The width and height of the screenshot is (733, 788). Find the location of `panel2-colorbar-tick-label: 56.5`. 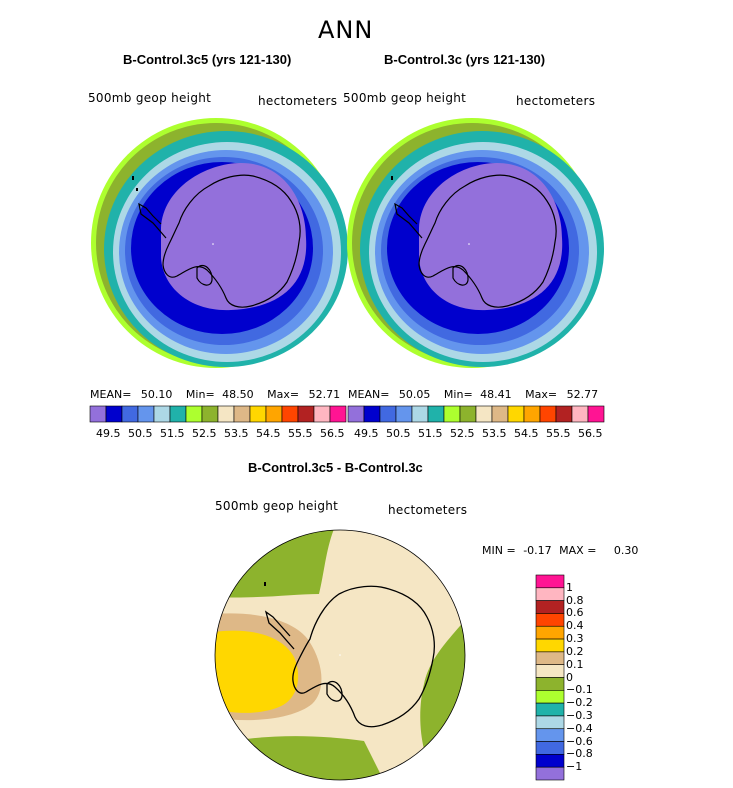

panel2-colorbar-tick-label: 56.5 is located at coordinates (590, 433).